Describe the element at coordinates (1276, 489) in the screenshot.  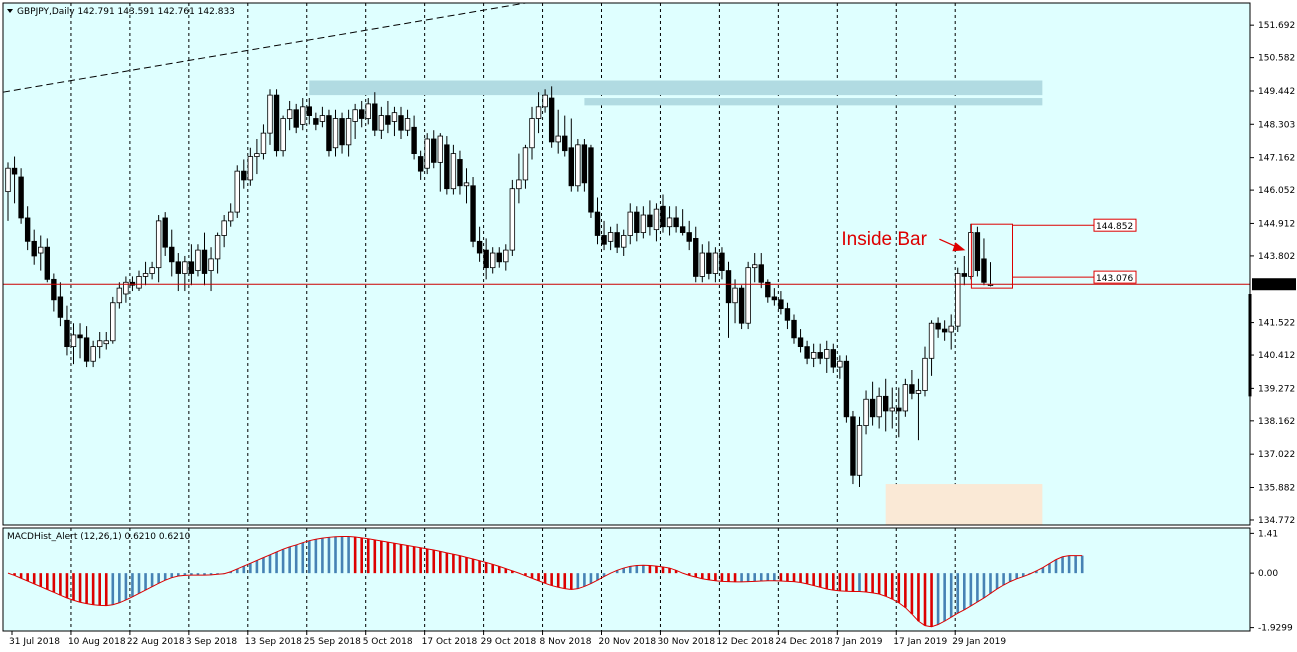
I see `price-tick-label: 135.882` at that location.